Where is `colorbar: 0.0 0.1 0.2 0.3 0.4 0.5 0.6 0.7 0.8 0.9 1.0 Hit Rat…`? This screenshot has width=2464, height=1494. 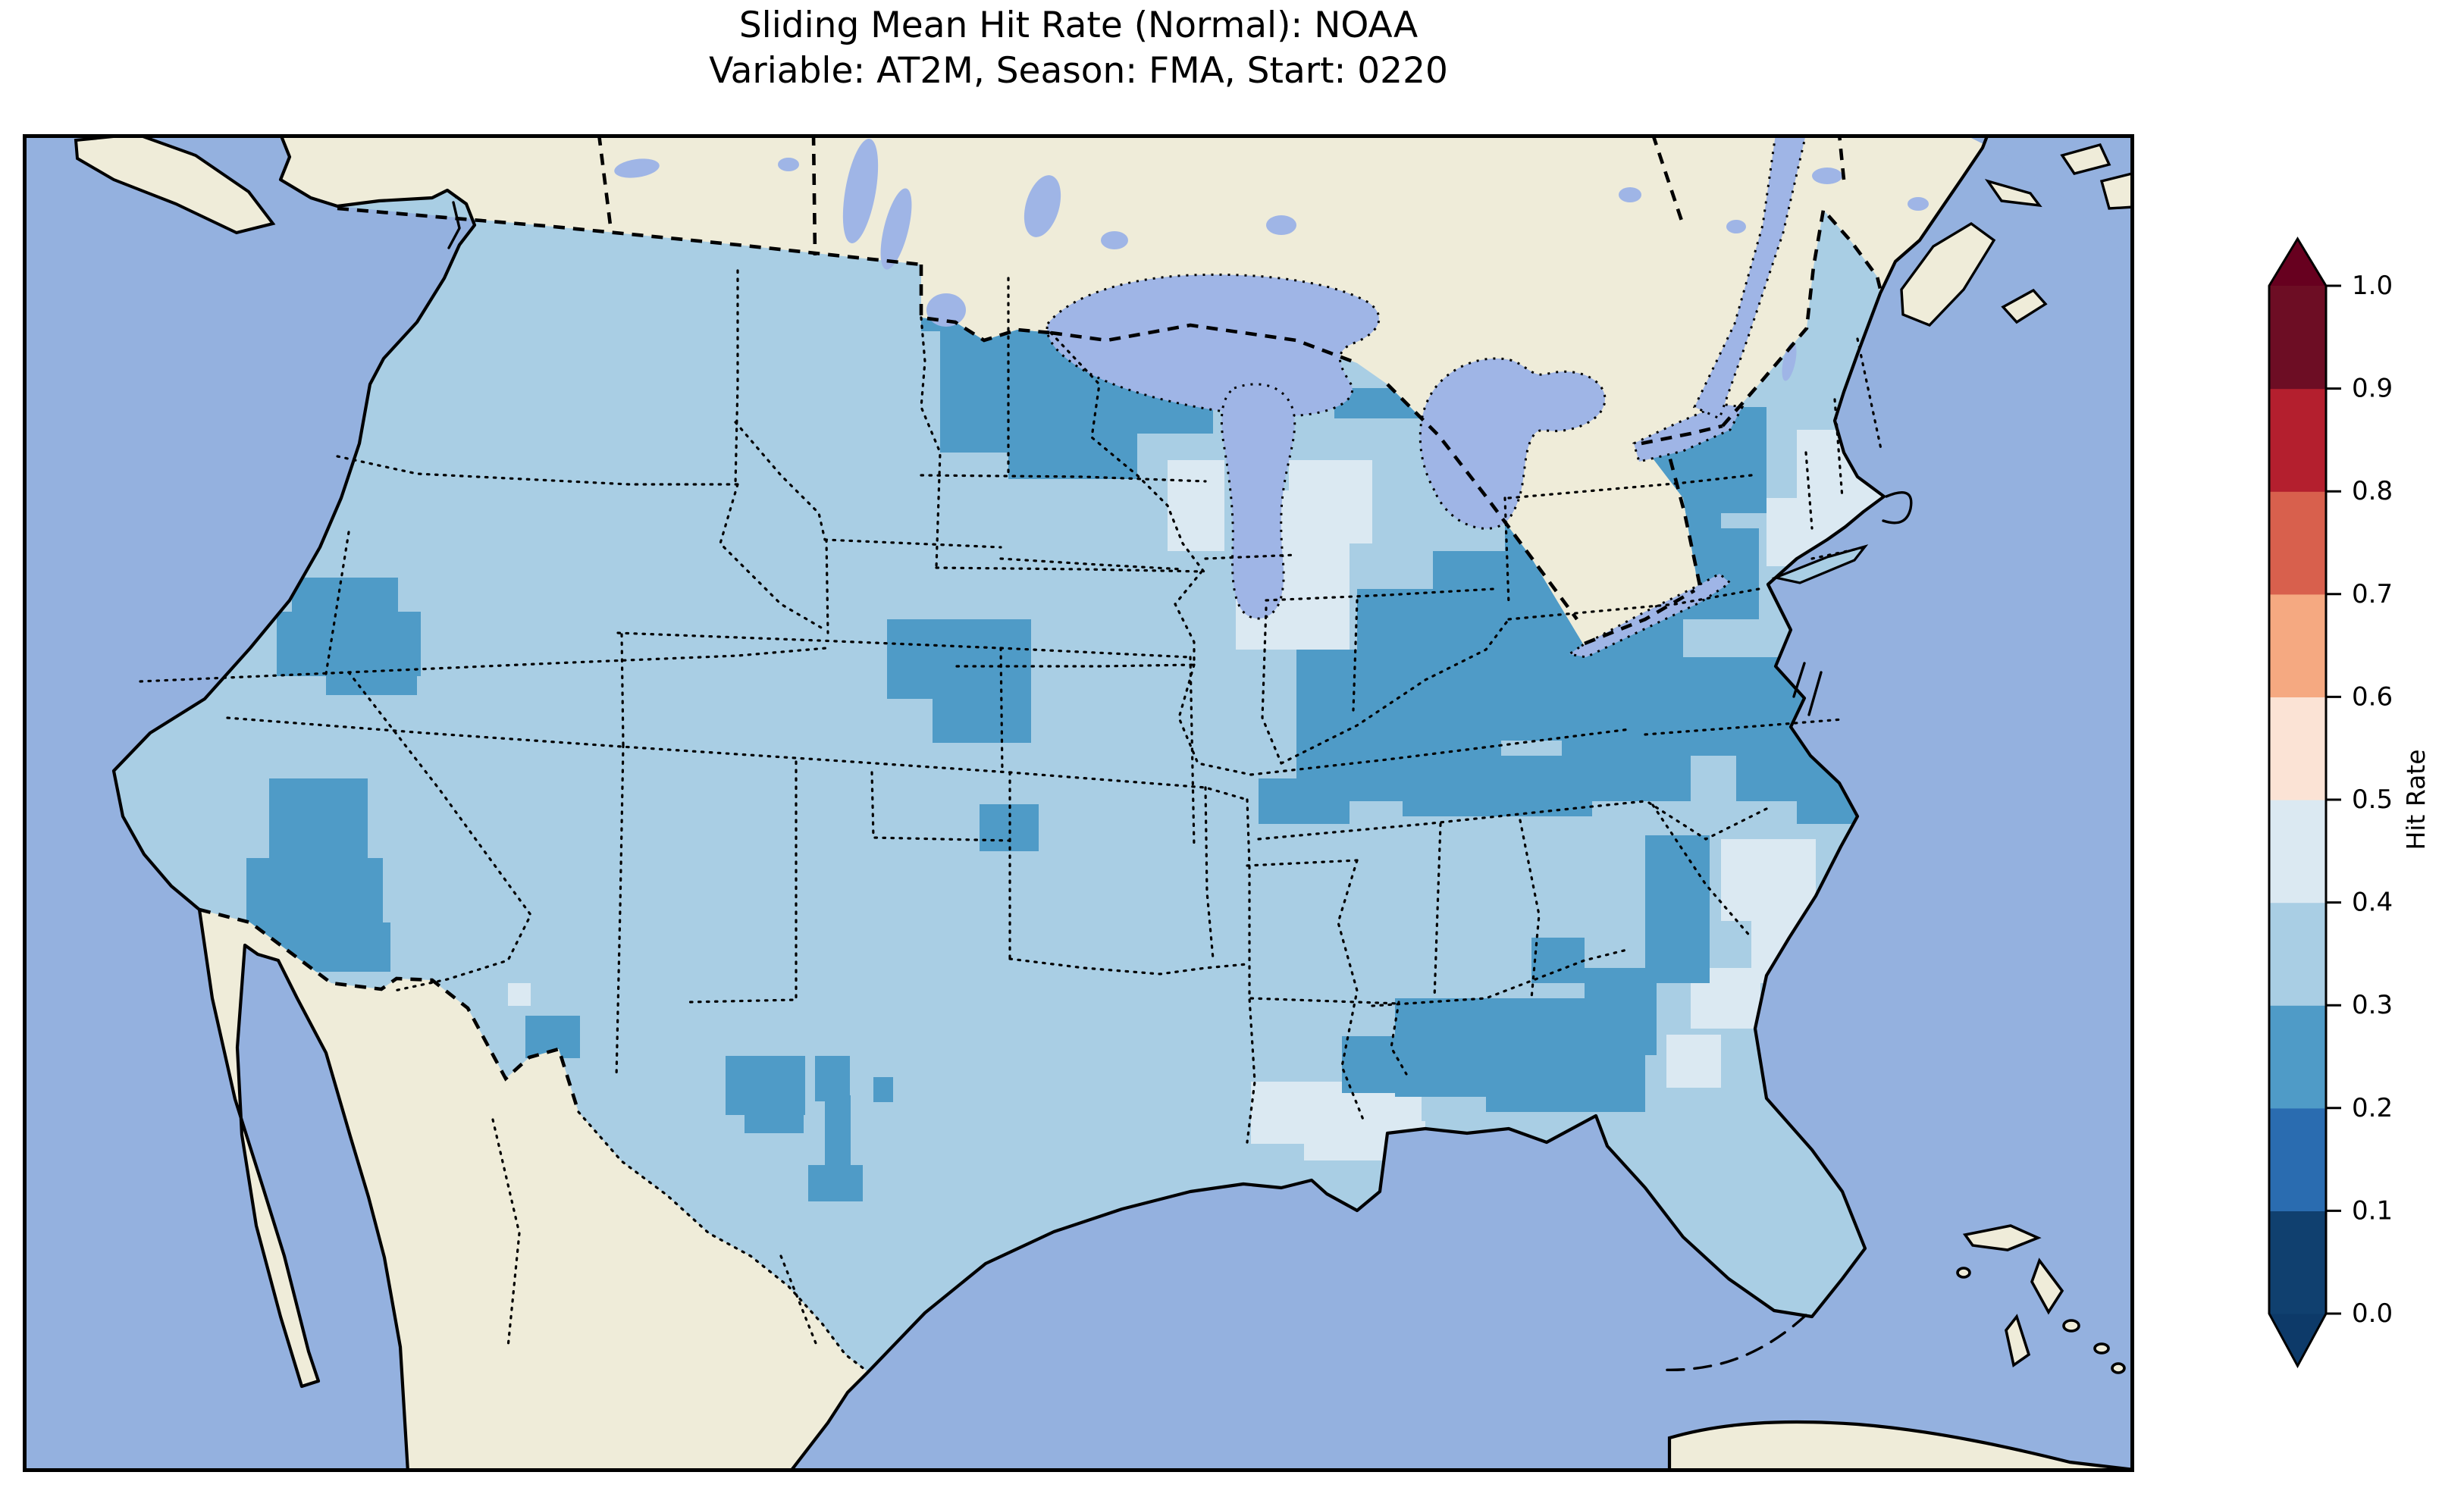
colorbar: 0.0 0.1 0.2 0.3 0.4 0.5 0.6 0.7 0.8 0.9 1.0 Hit Rat… is located at coordinates (2354, 818).